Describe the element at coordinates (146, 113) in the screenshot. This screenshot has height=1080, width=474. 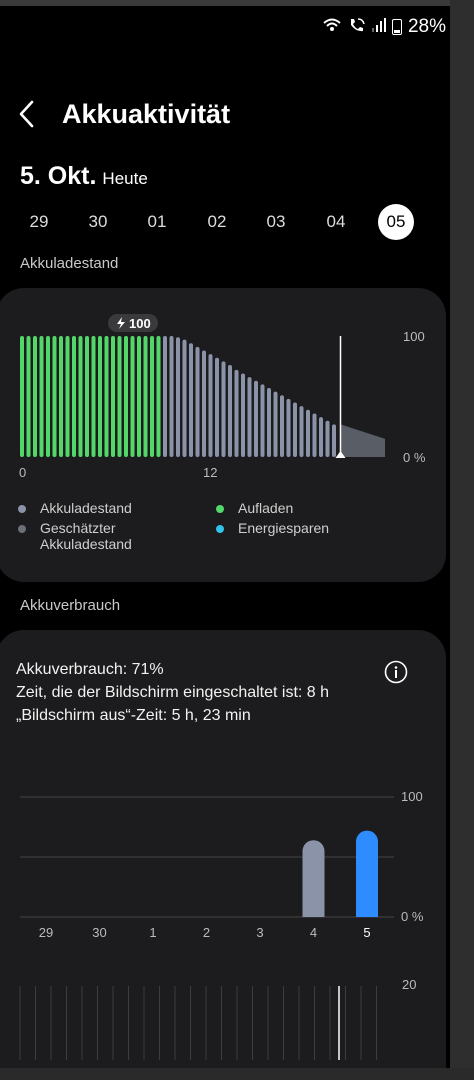
I see `page-title: Akkuaktivität` at that location.